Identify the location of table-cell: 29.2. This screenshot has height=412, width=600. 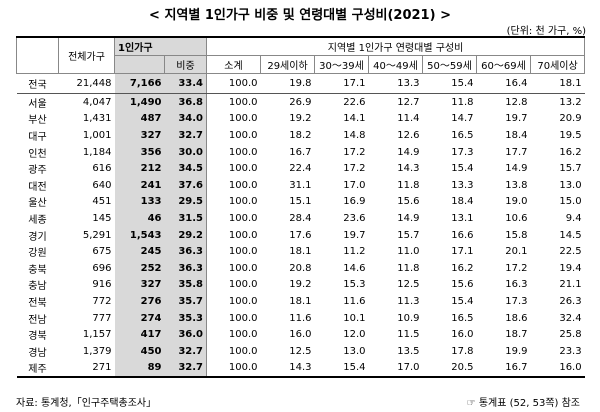
(185, 235).